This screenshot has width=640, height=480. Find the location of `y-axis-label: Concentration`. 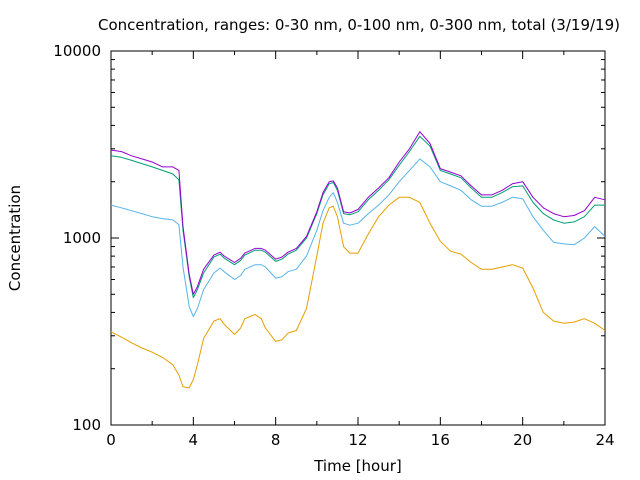

y-axis-label: Concentration is located at coordinates (15, 238).